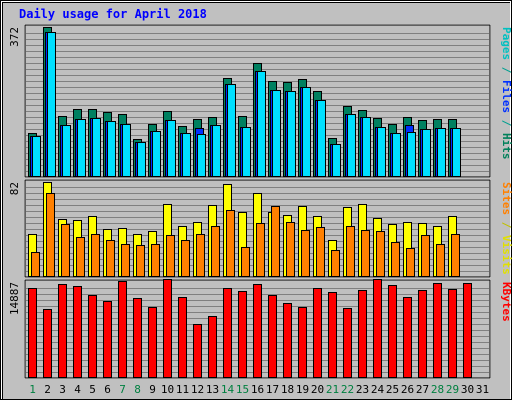 This screenshot has width=512, height=400. I want to click on axis-label-part: Sites, so click(506, 198).